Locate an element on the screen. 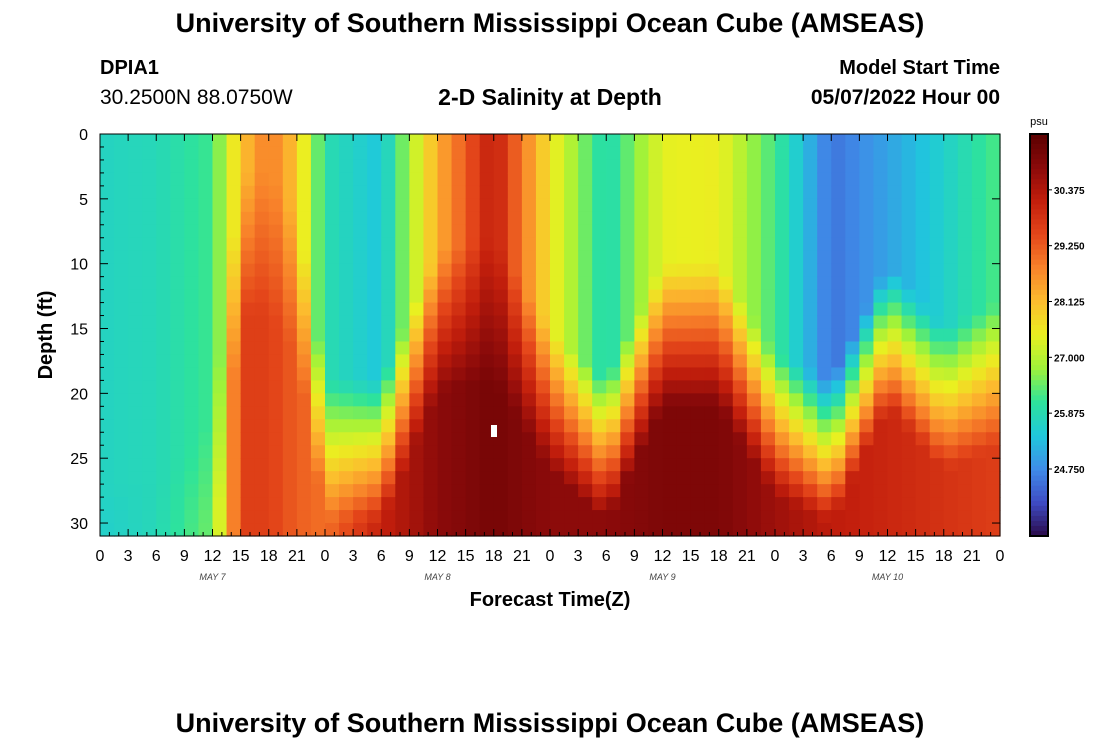 Image resolution: width=1100 pixels, height=750 pixels. colorbar is located at coordinates (1039, 335).